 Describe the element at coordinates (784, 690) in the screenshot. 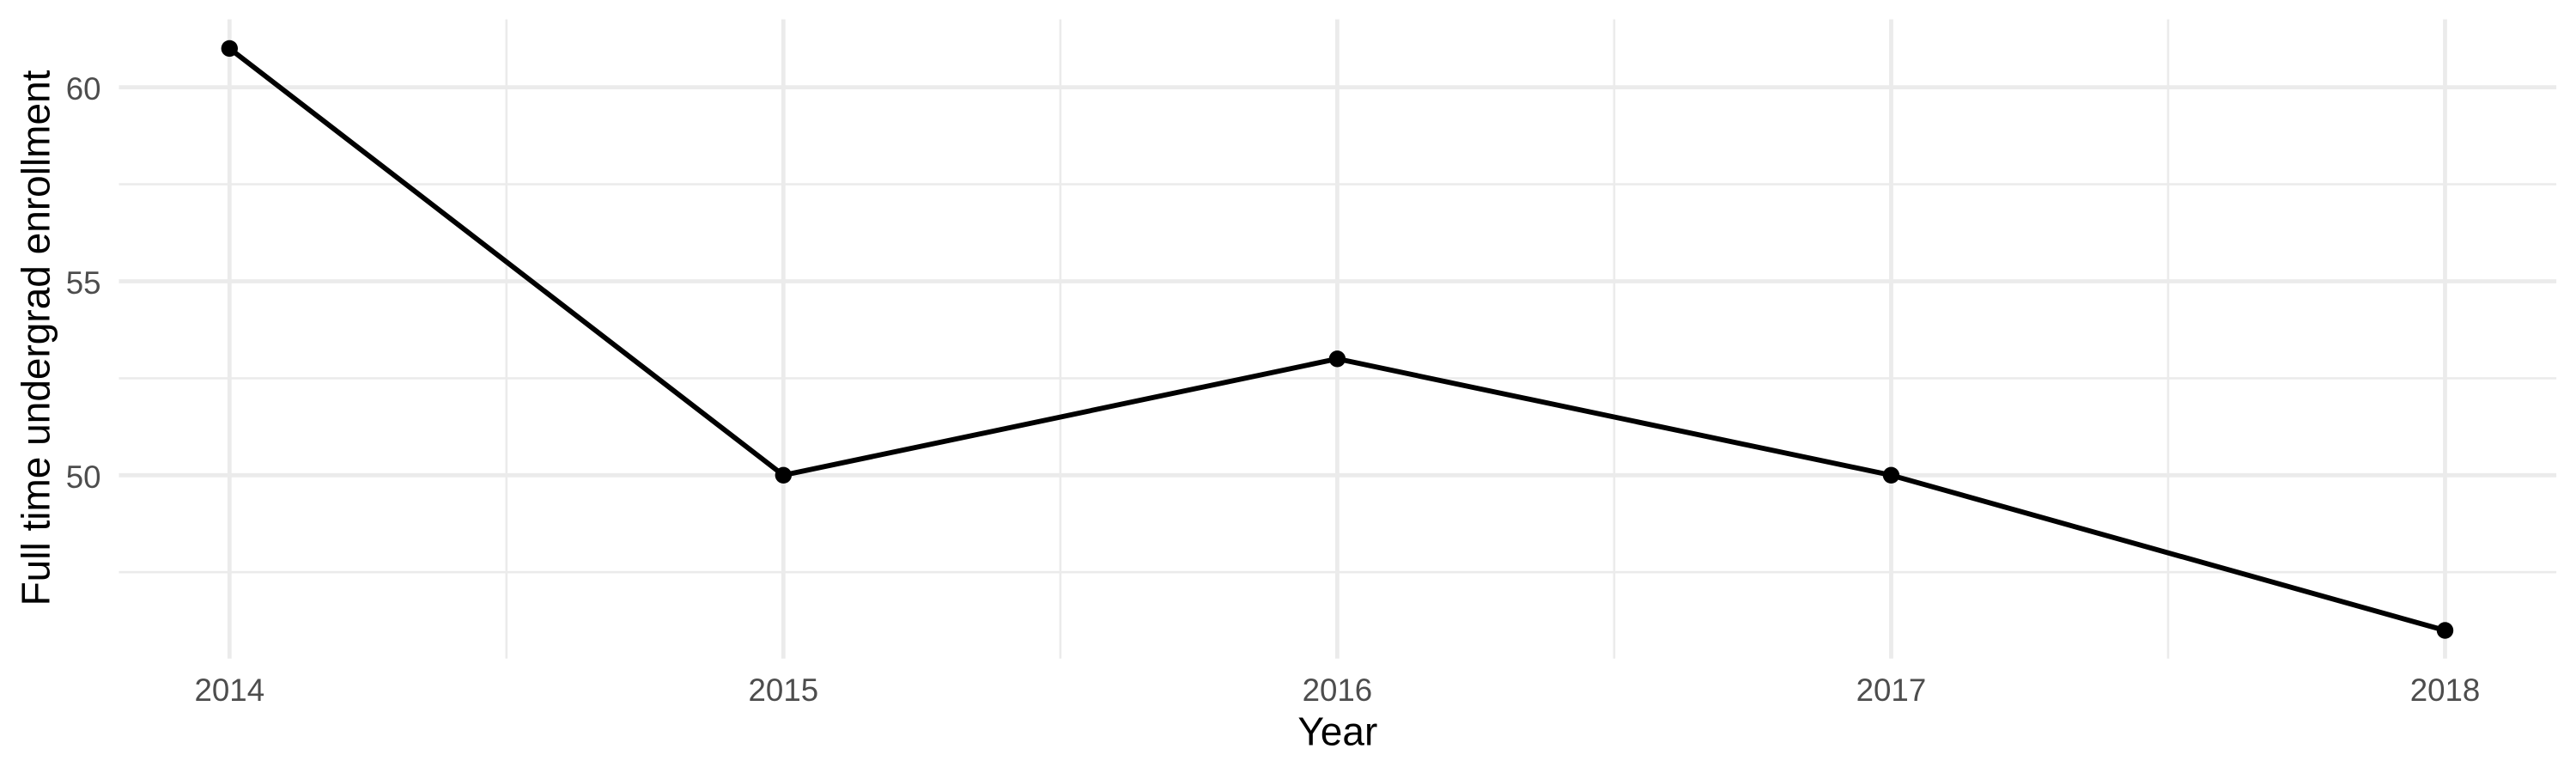

I see `svg-text: 2015` at that location.